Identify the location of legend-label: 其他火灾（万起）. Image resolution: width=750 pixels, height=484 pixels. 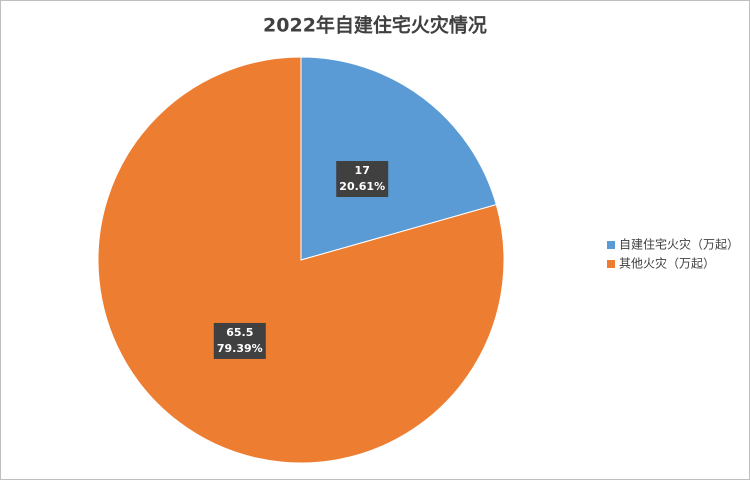
(667, 263).